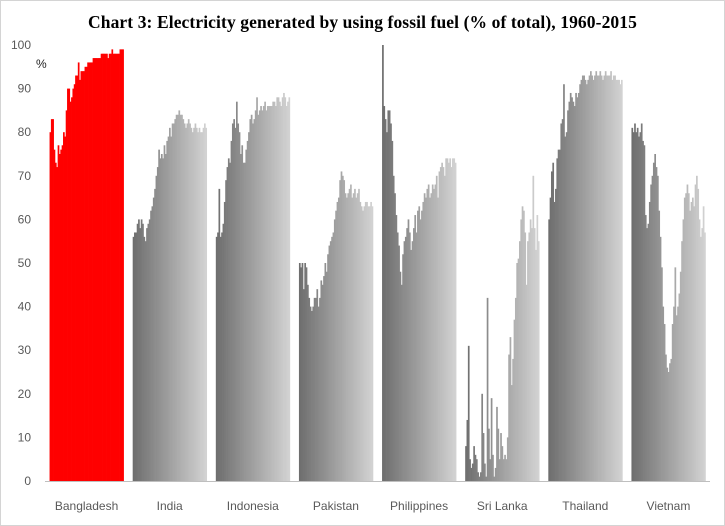  I want to click on y-tick-label: 70, so click(25, 176).